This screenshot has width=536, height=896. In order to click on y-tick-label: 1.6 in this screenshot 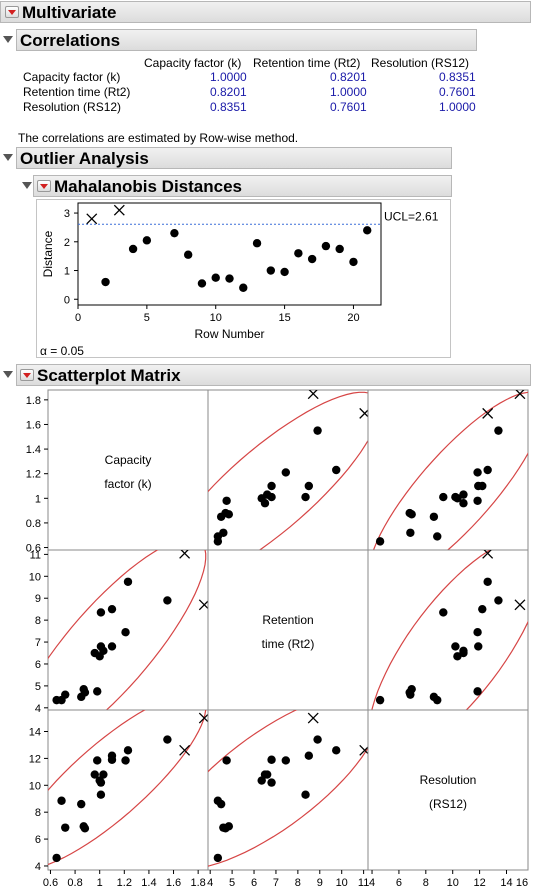, I will do `click(33, 425)`.